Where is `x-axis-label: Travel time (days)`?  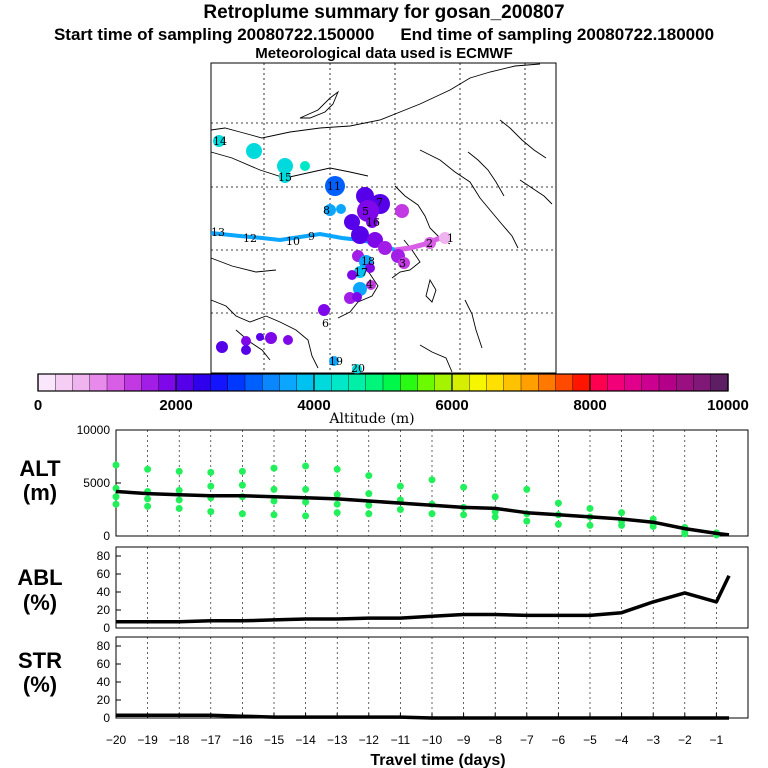
x-axis-label: Travel time (days) is located at coordinates (437, 760).